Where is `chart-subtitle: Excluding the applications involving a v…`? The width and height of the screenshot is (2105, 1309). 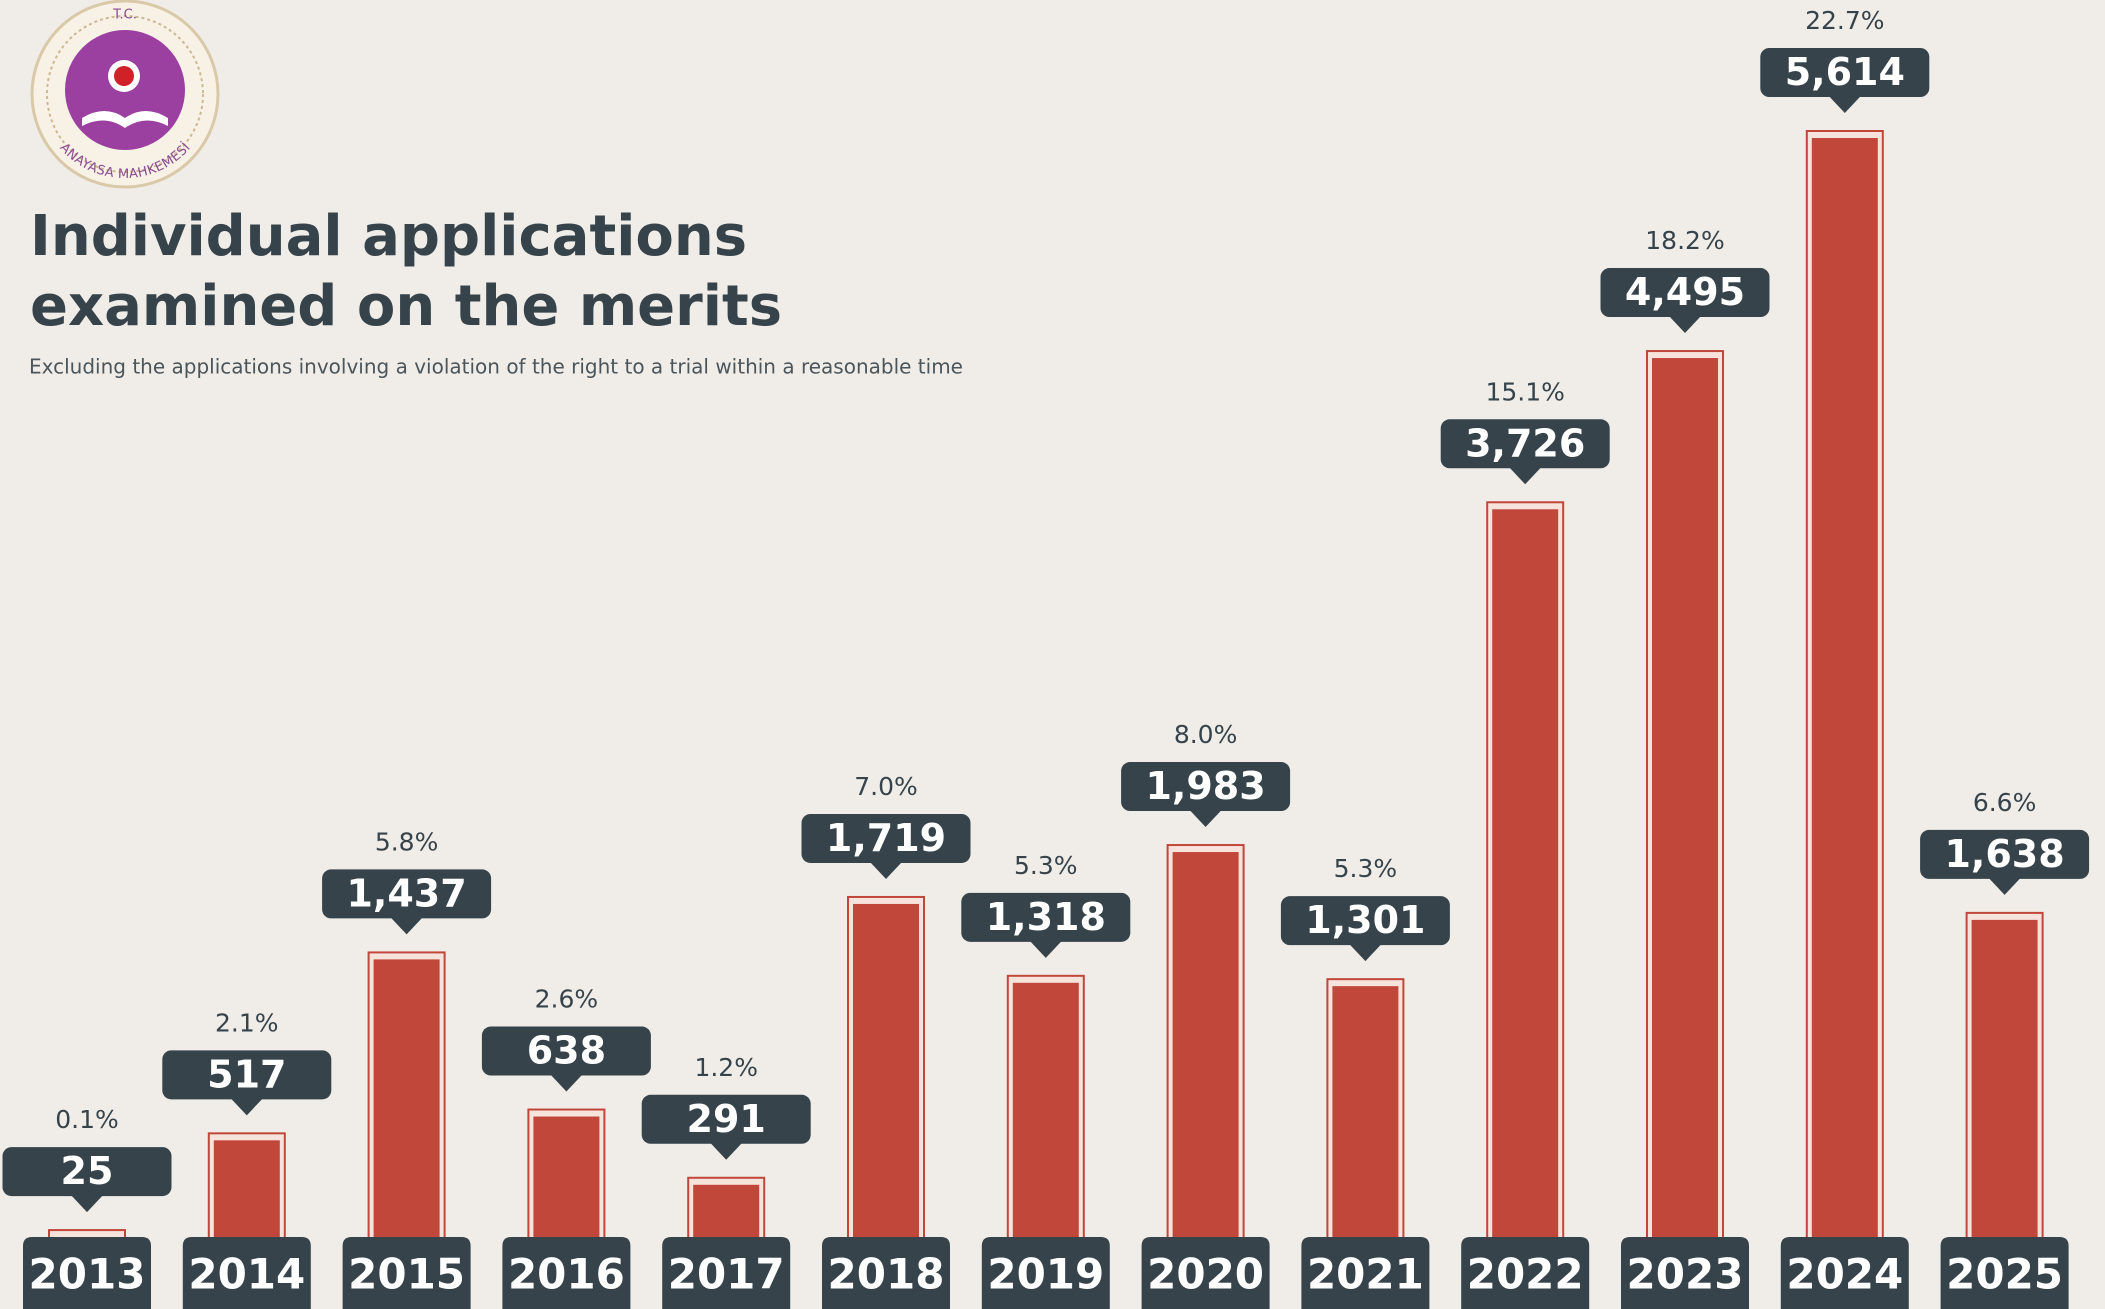 chart-subtitle: Excluding the applications involving a v… is located at coordinates (496, 367).